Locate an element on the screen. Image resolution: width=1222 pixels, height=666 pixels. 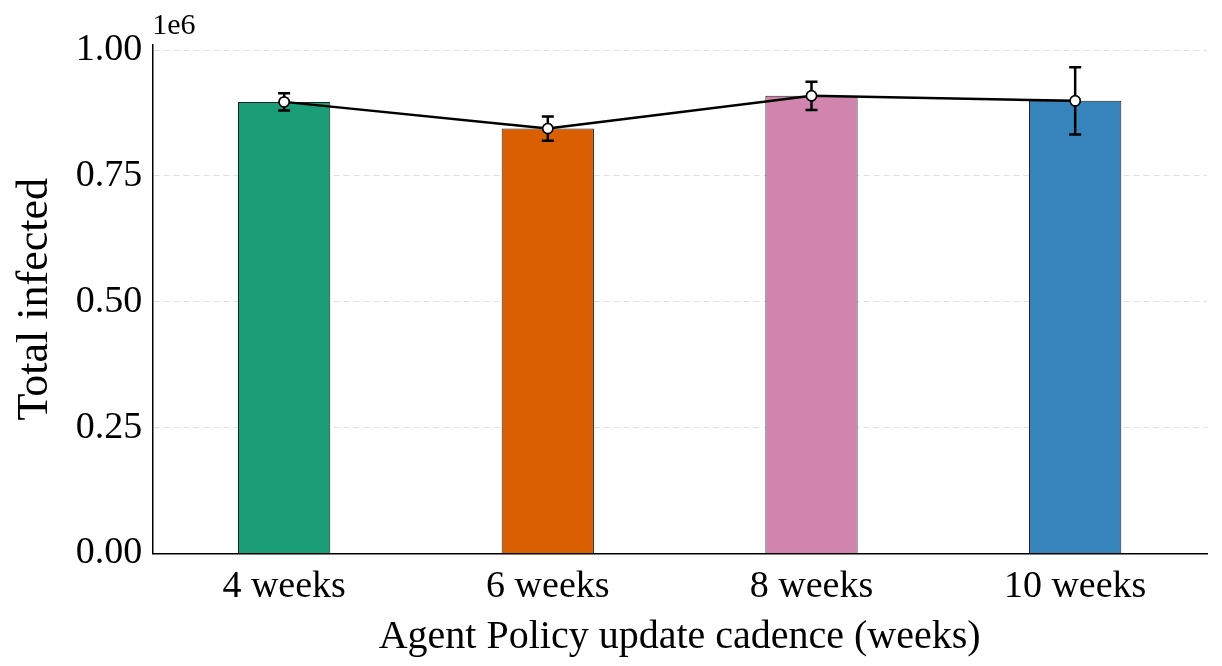
x-tick-label: 6 weeks is located at coordinates (548, 584).